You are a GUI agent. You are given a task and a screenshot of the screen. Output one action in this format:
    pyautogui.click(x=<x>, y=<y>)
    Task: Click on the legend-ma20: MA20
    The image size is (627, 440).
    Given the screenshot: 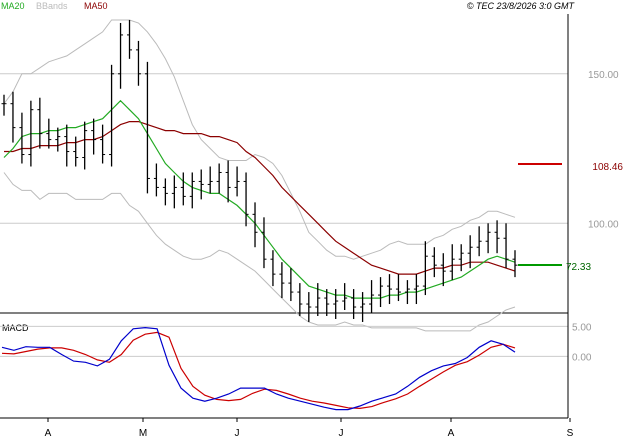 What is the action you would take?
    pyautogui.click(x=13, y=6)
    